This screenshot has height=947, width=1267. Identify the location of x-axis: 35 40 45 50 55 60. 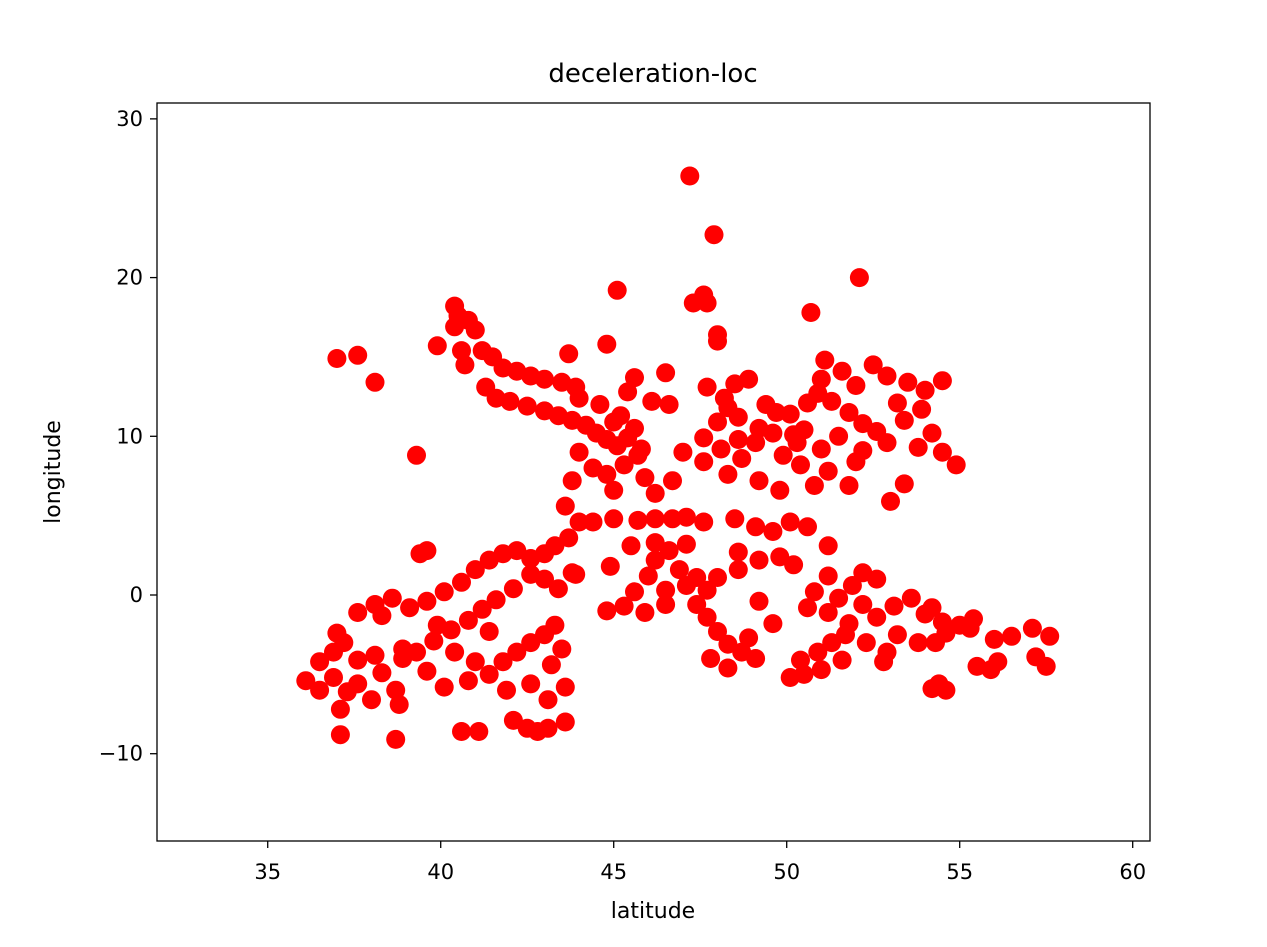
(700, 862).